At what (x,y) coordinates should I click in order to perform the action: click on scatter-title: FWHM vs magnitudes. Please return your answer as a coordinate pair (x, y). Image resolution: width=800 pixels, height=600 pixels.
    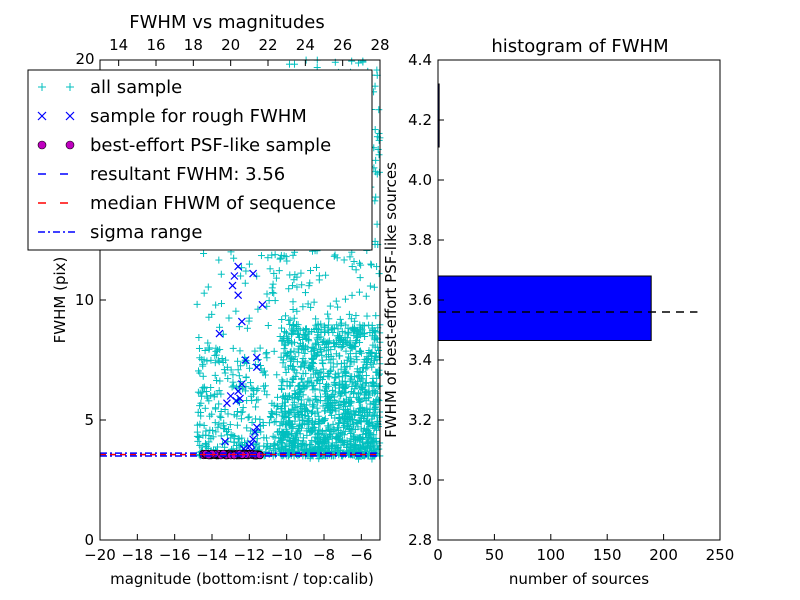
    Looking at the image, I should click on (226, 22).